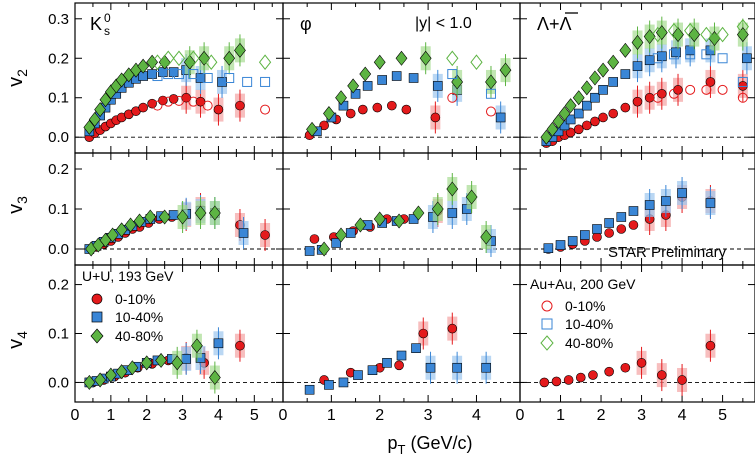 The image size is (755, 464). I want to click on legend-auau-entry-2: 40-80%, so click(589, 343).